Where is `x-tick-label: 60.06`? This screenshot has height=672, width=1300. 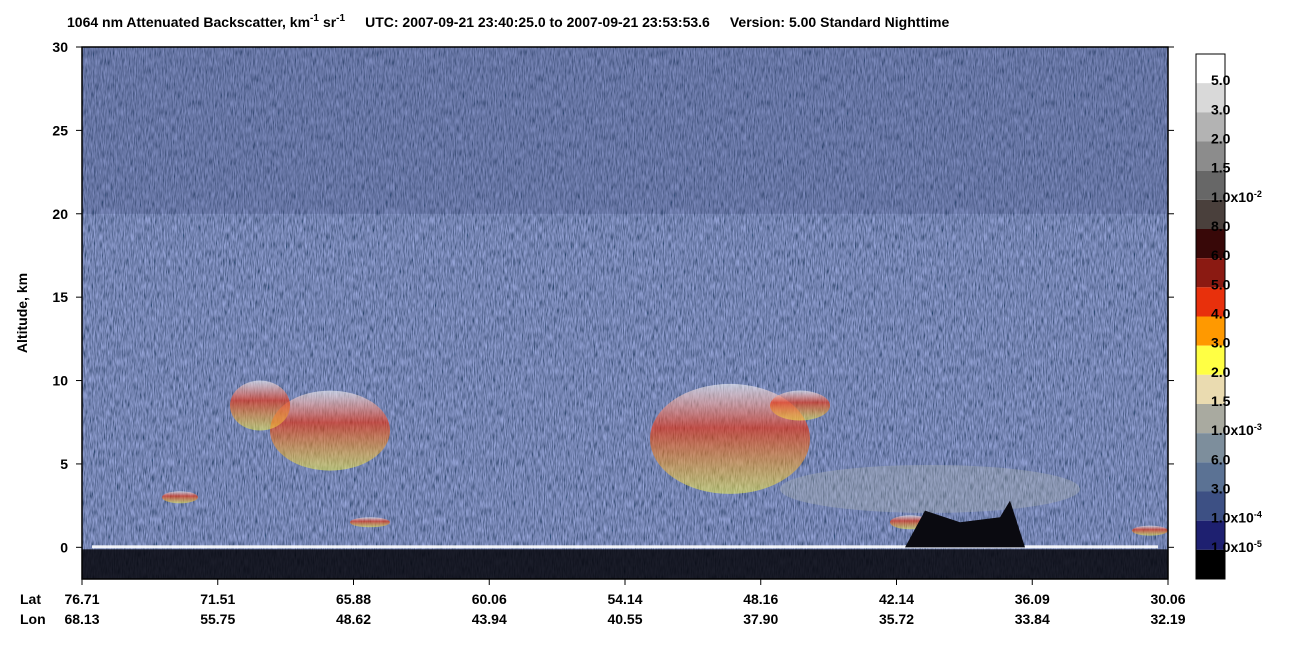 x-tick-label: 60.06 is located at coordinates (489, 599).